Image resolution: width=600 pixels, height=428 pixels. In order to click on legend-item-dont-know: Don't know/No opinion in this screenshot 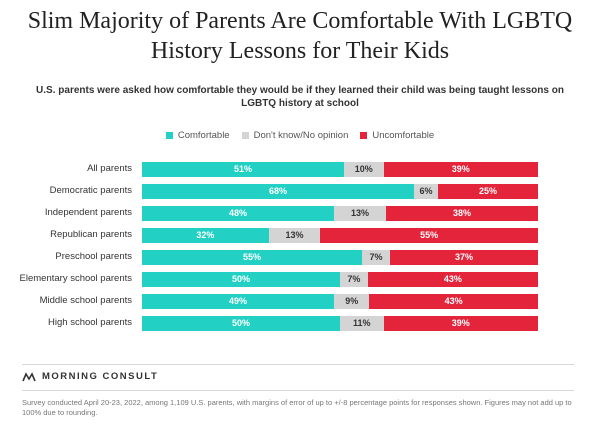, I will do `click(295, 135)`.